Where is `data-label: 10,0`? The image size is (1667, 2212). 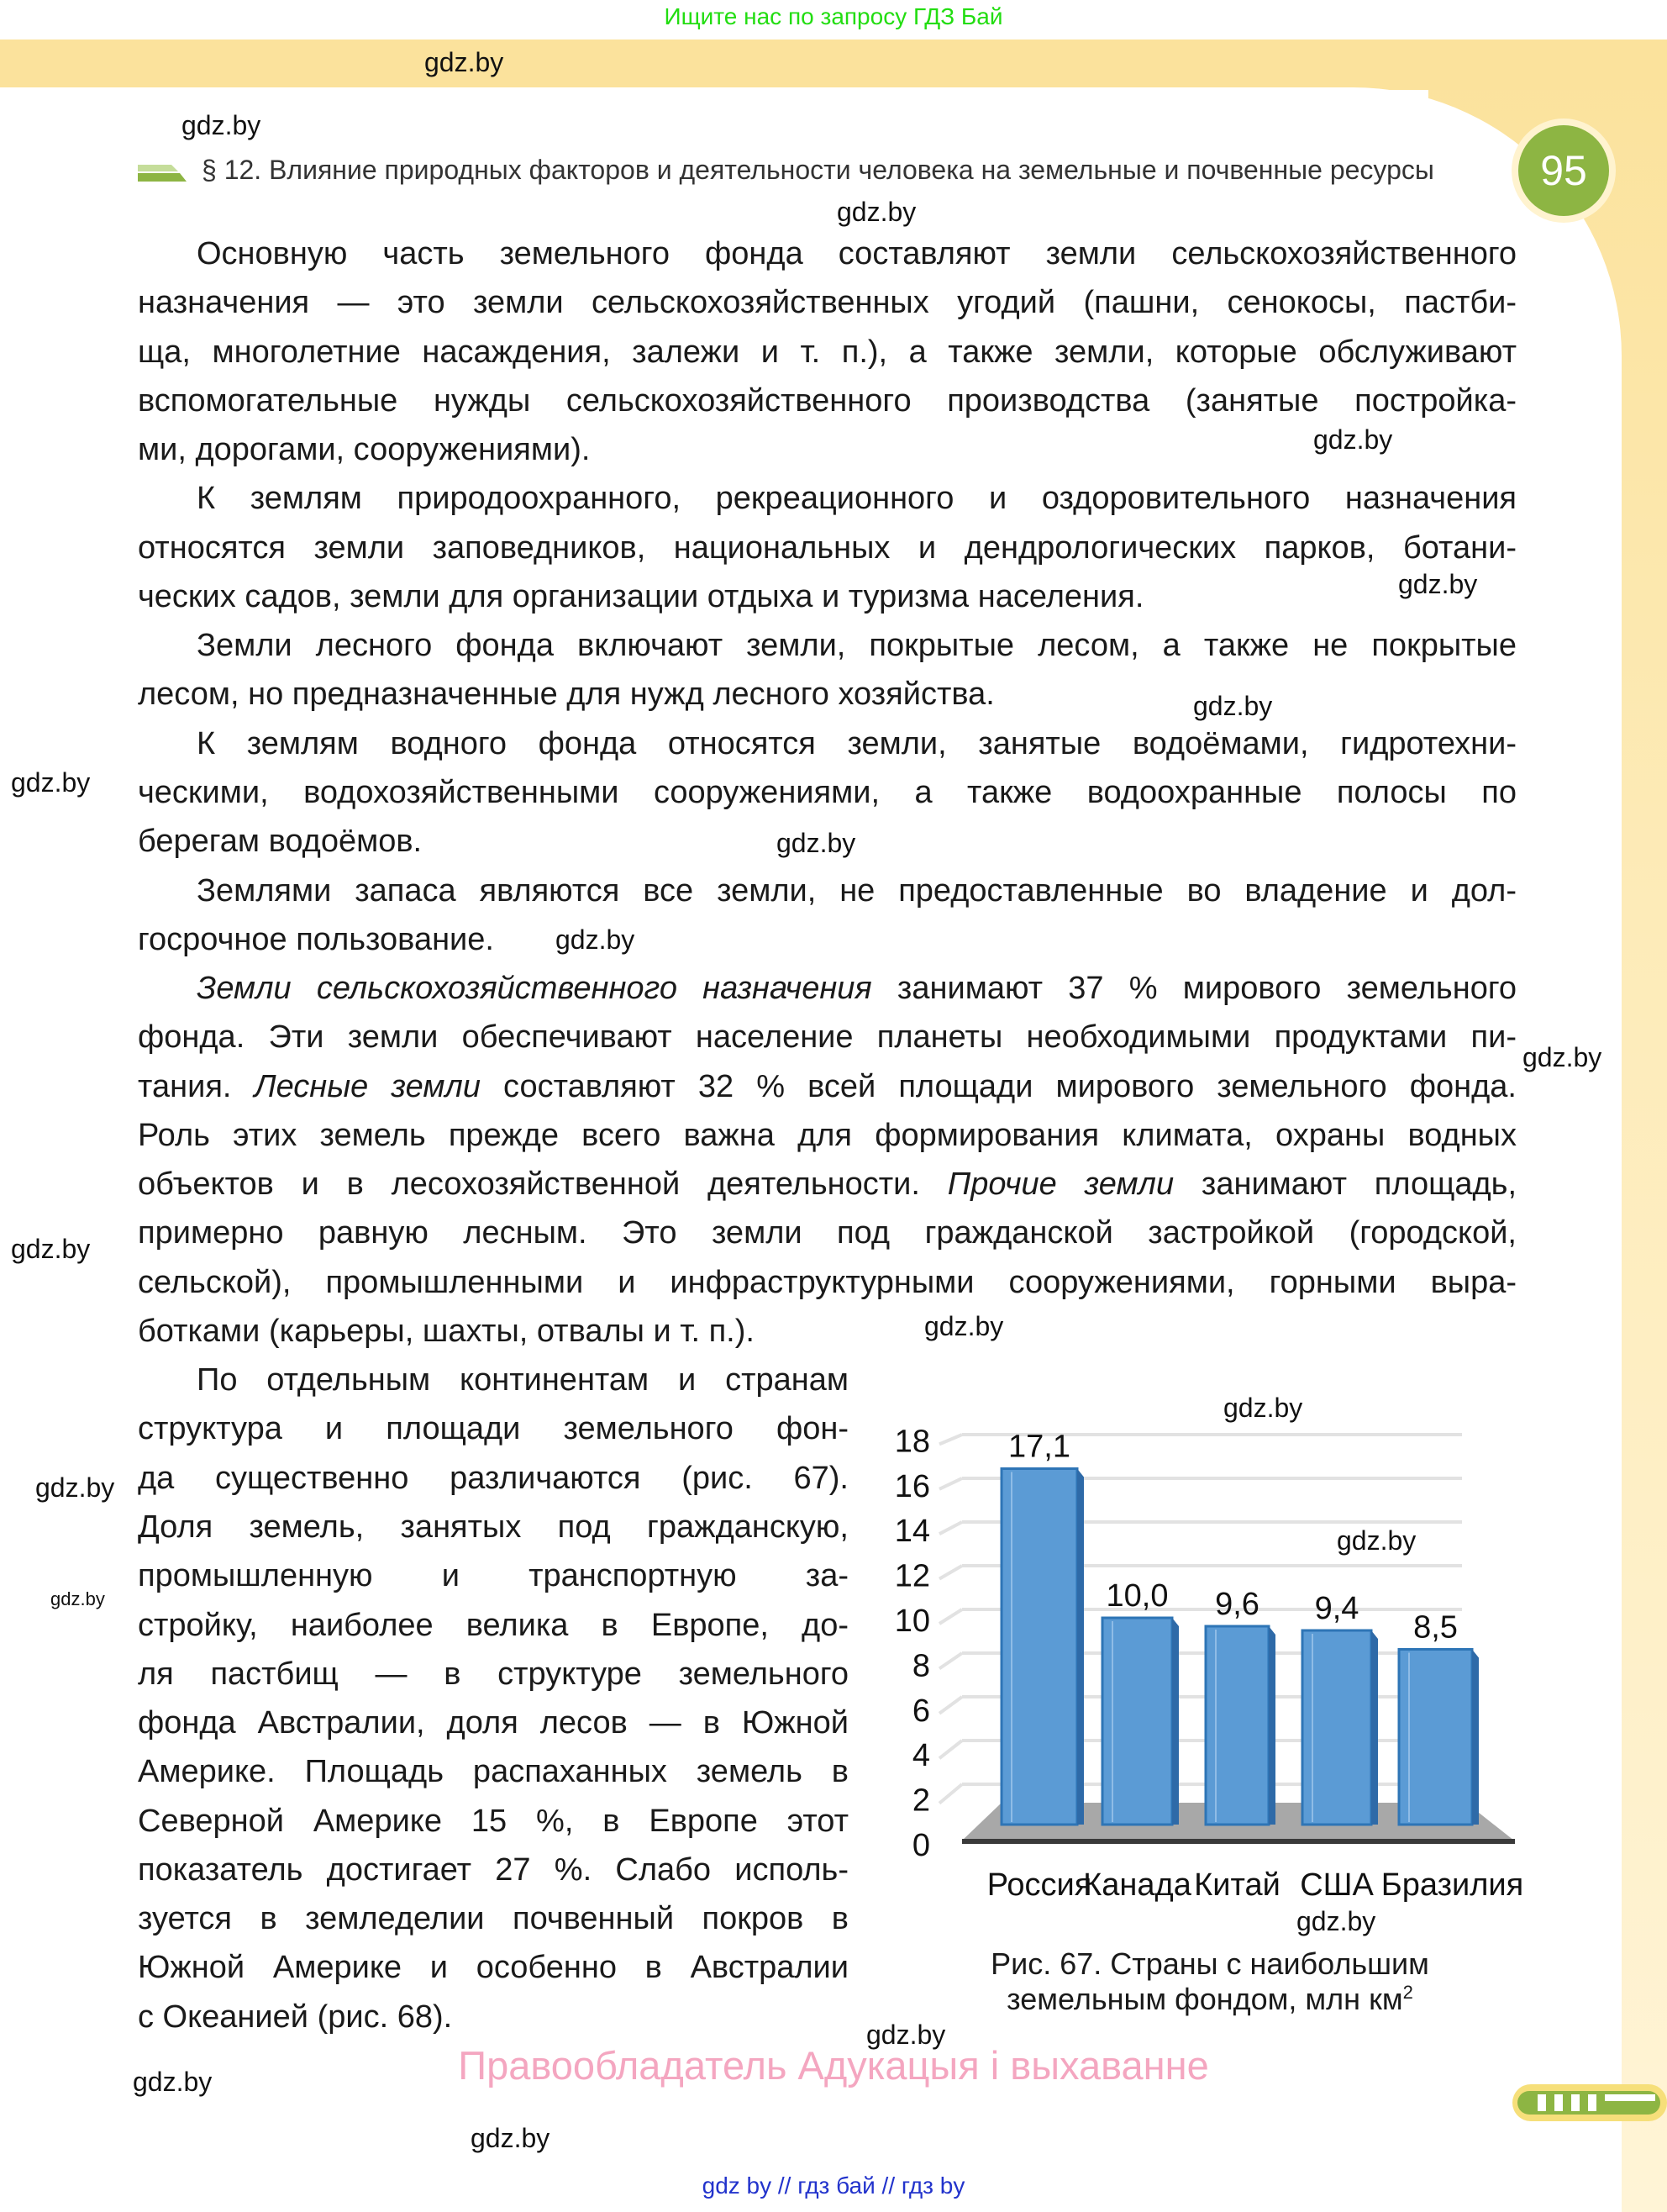
data-label: 10,0 is located at coordinates (1138, 1596).